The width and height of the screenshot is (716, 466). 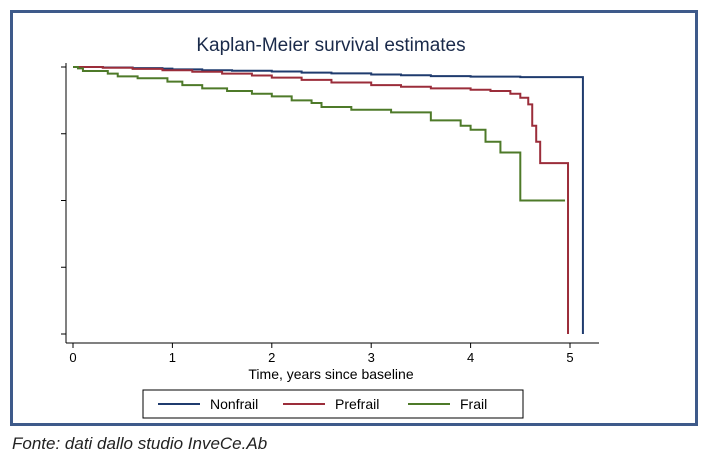 What do you see at coordinates (330, 45) in the screenshot?
I see `chart-title: Kaplan-Meier survival estimates` at bounding box center [330, 45].